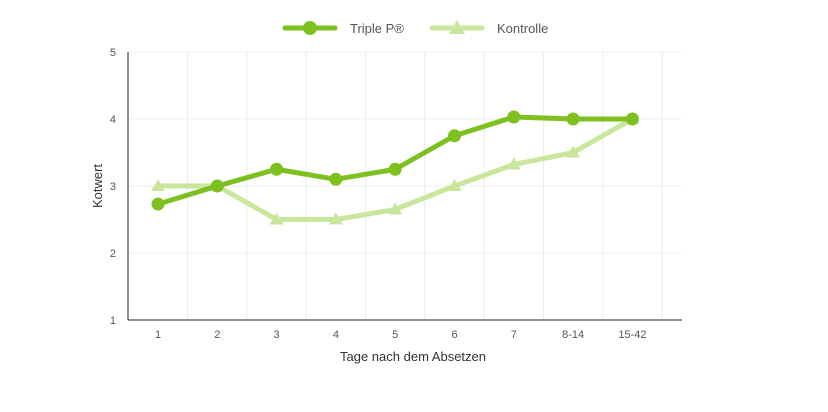 The width and height of the screenshot is (828, 412). What do you see at coordinates (113, 321) in the screenshot?
I see `y-tick-label: 1` at bounding box center [113, 321].